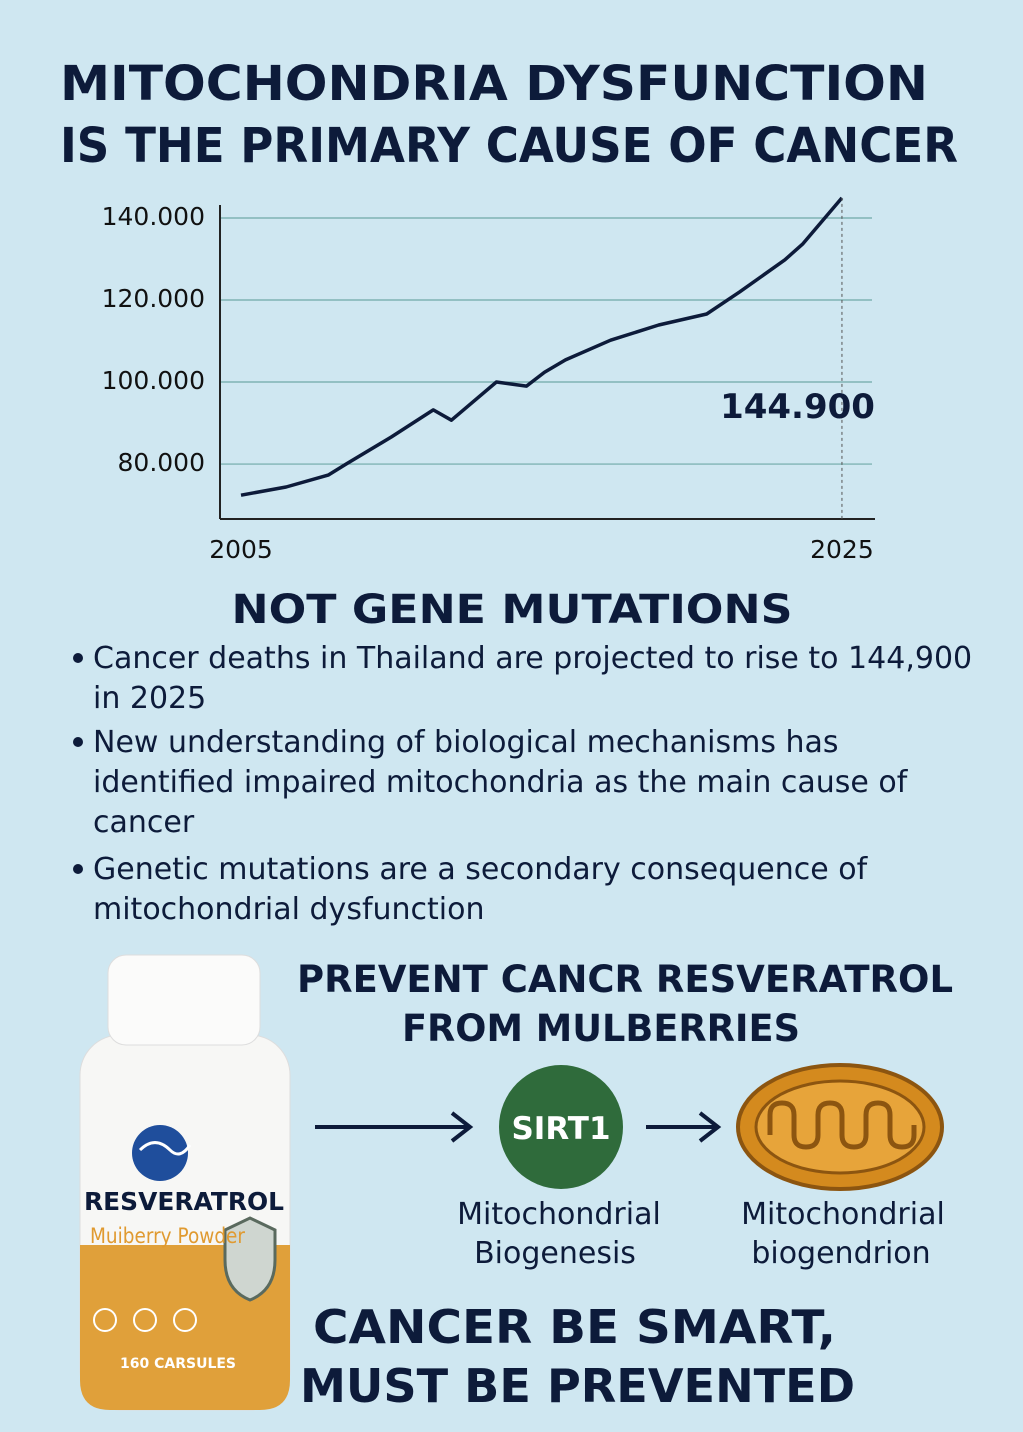  What do you see at coordinates (574, 1327) in the screenshot?
I see `slogan-line: CANCER BE SMART,` at bounding box center [574, 1327].